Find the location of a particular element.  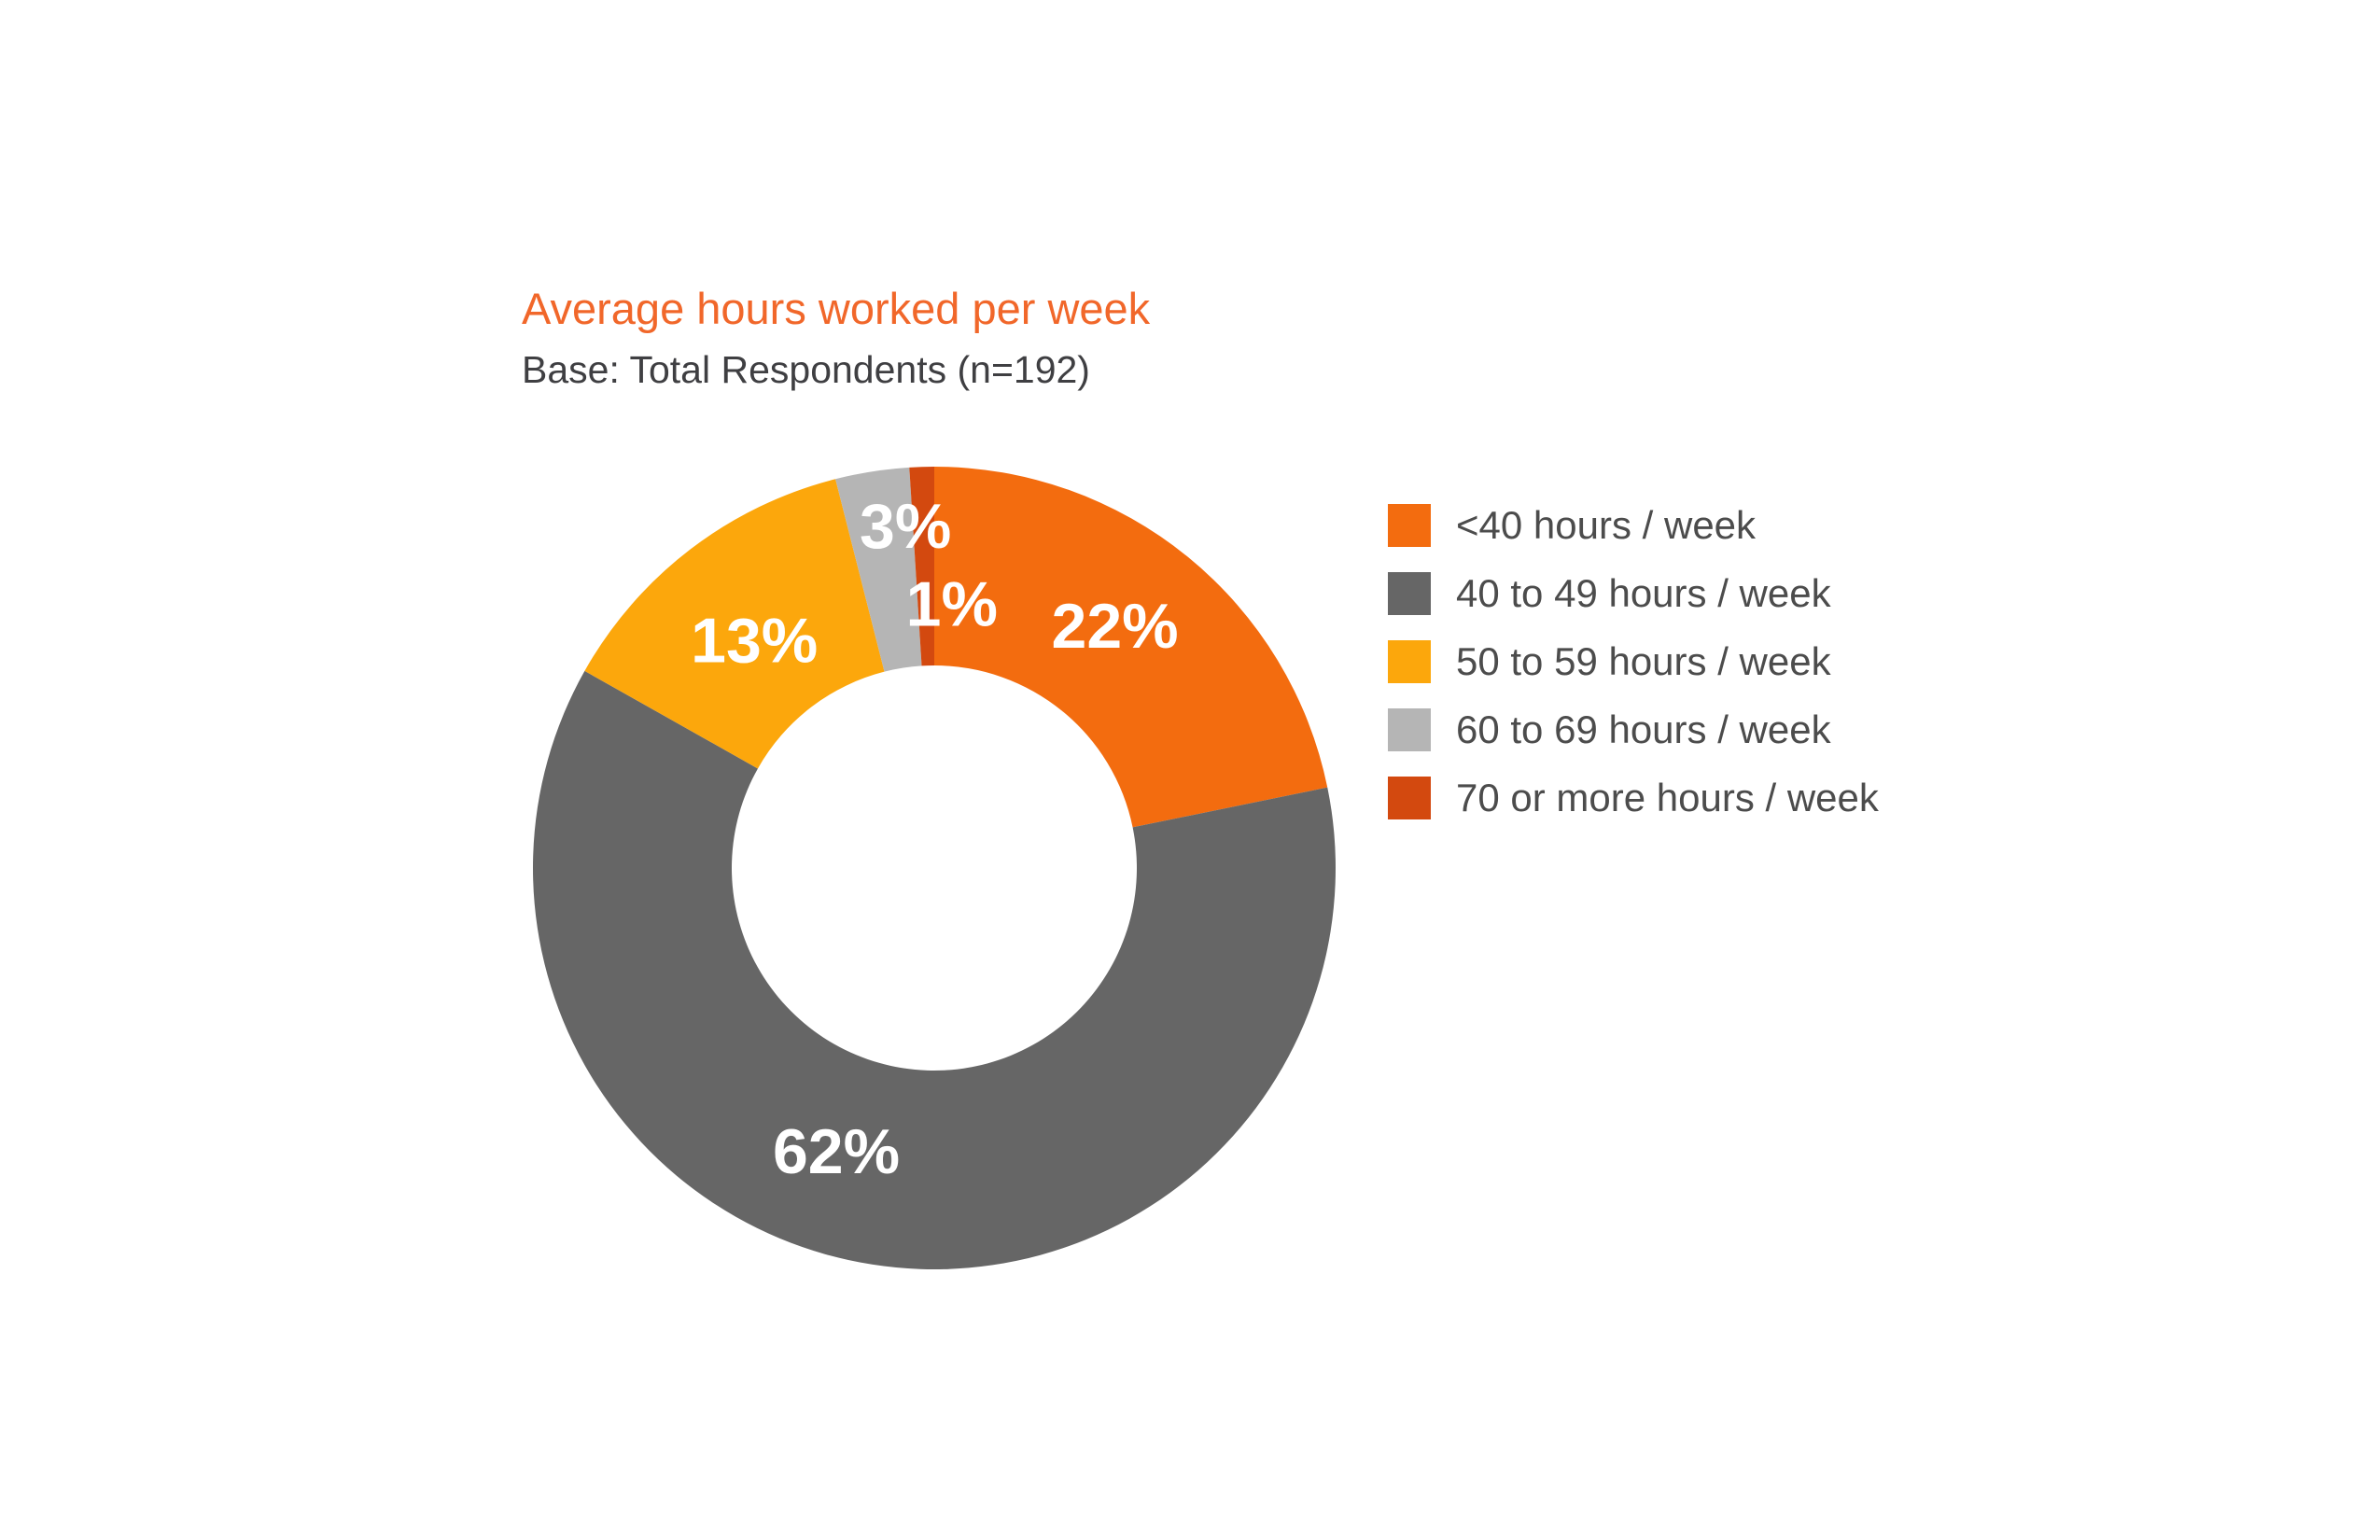

donut-slice-label: 22% is located at coordinates (1115, 626).